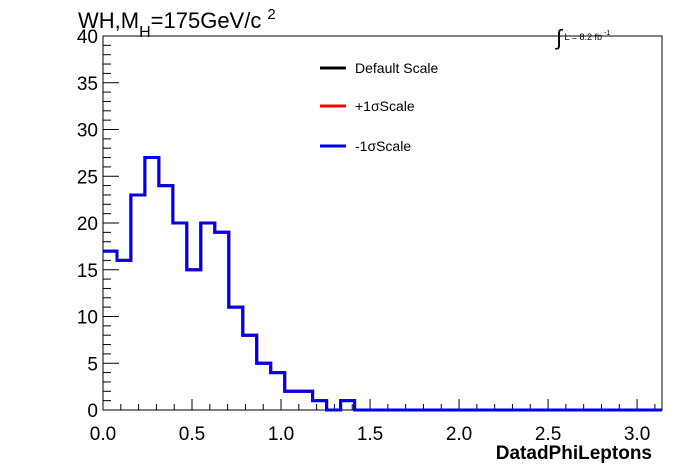 The image size is (696, 472). Describe the element at coordinates (192, 434) in the screenshot. I see `x-tick-label: 0.5` at that location.